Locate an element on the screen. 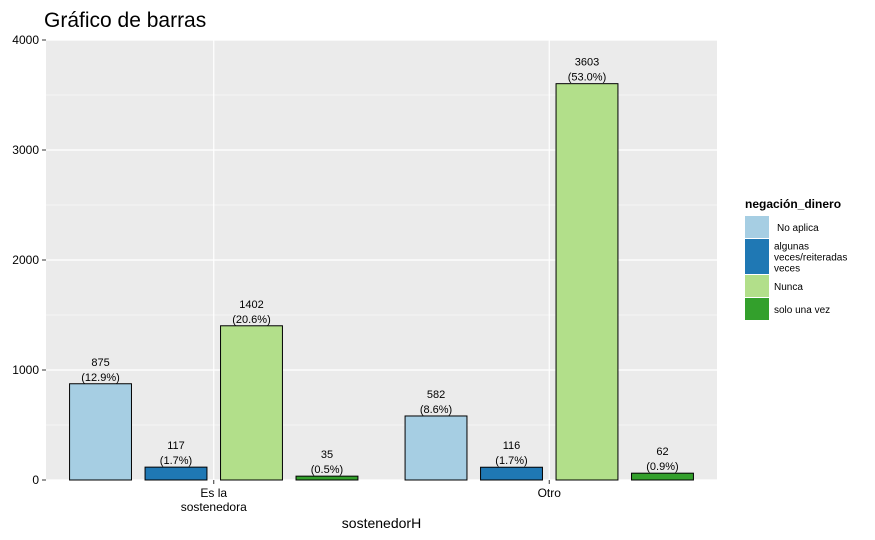  bar-percent-label: (12.9%) is located at coordinates (100, 378).